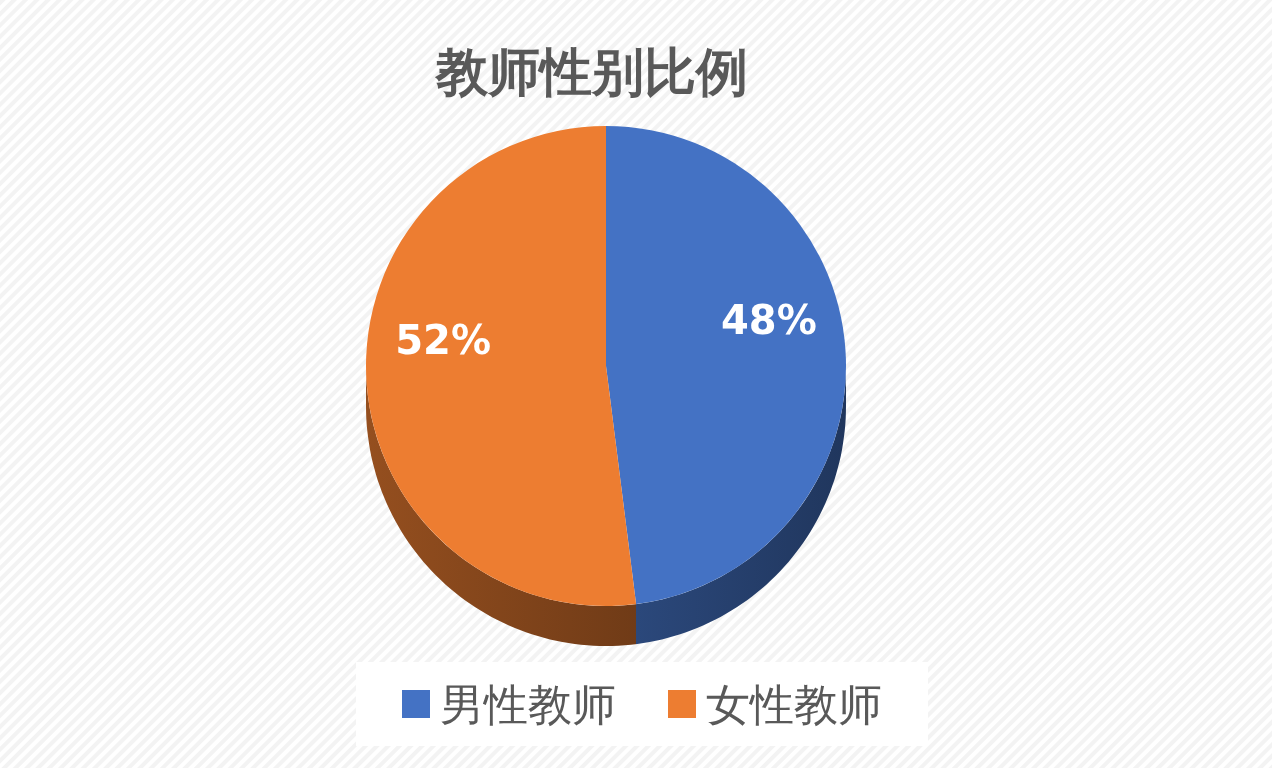  What do you see at coordinates (528, 704) in the screenshot?
I see `legend-label: 男性教师` at bounding box center [528, 704].